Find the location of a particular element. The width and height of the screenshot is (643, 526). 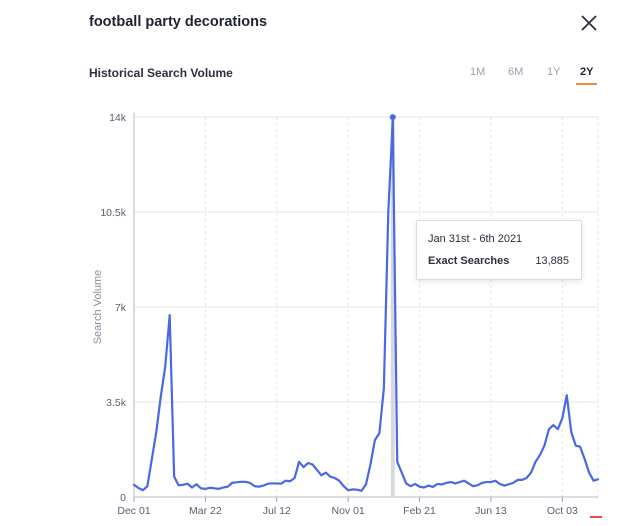

range-6m-button: 6M is located at coordinates (516, 72).